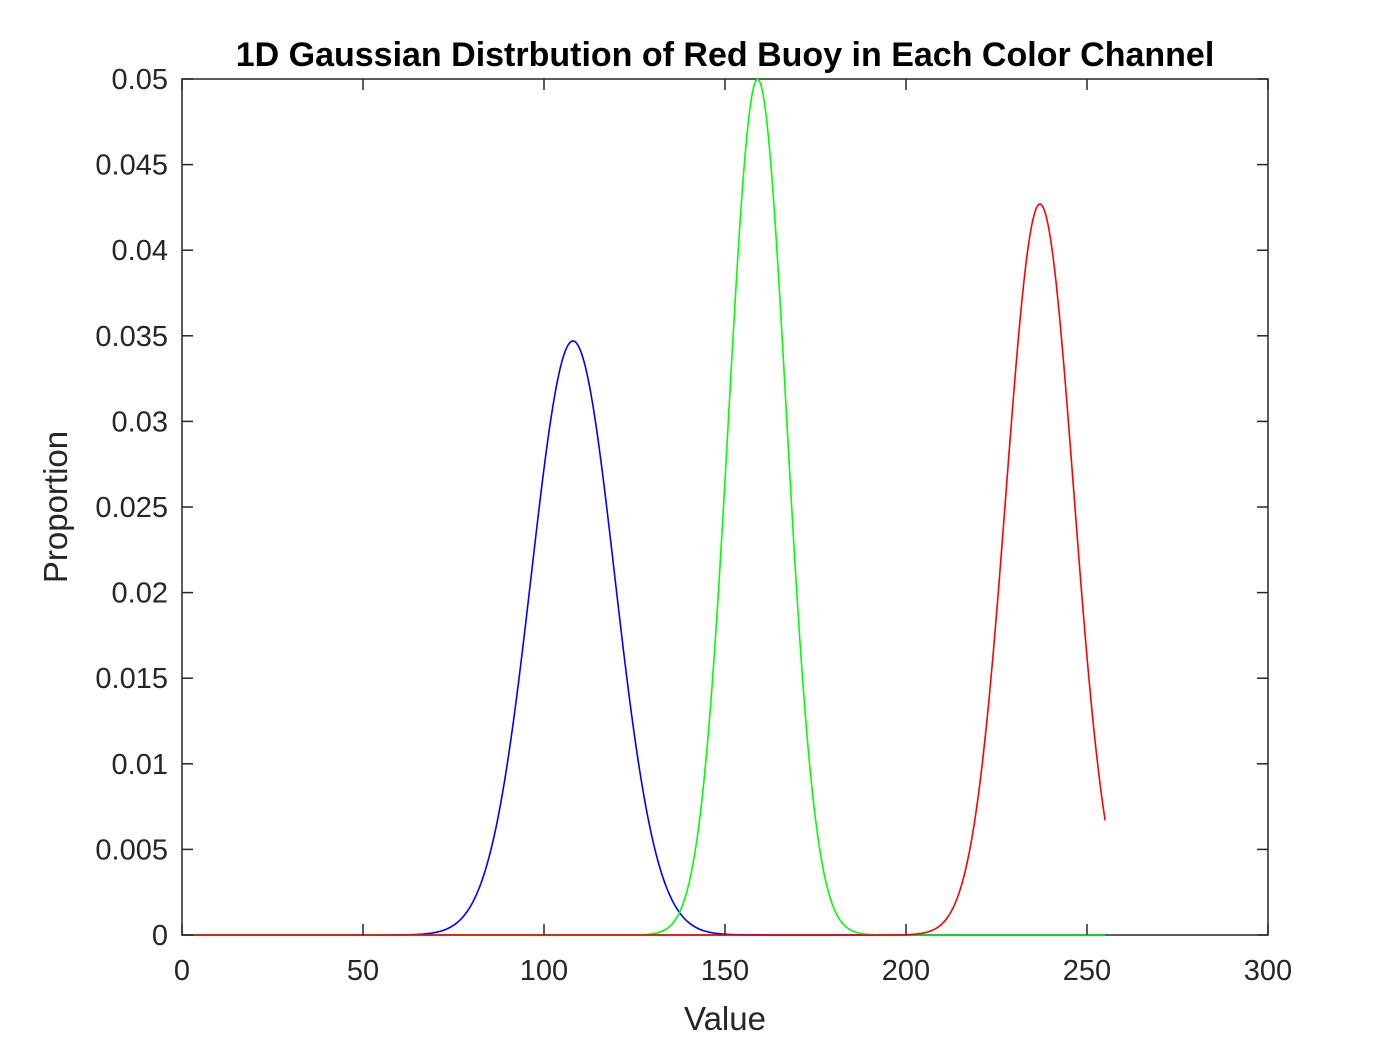 This screenshot has width=1400, height=1050. I want to click on y-tick-label: 0.025, so click(131, 508).